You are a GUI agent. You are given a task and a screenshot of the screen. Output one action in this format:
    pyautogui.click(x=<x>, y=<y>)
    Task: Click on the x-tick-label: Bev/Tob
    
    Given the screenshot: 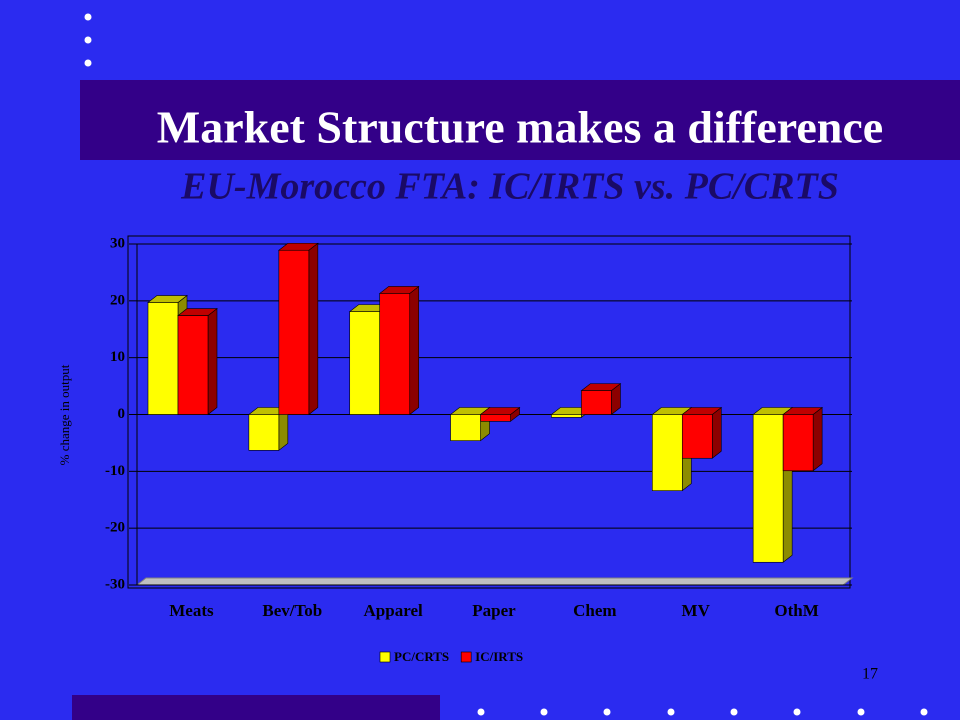 What is the action you would take?
    pyautogui.click(x=292, y=610)
    